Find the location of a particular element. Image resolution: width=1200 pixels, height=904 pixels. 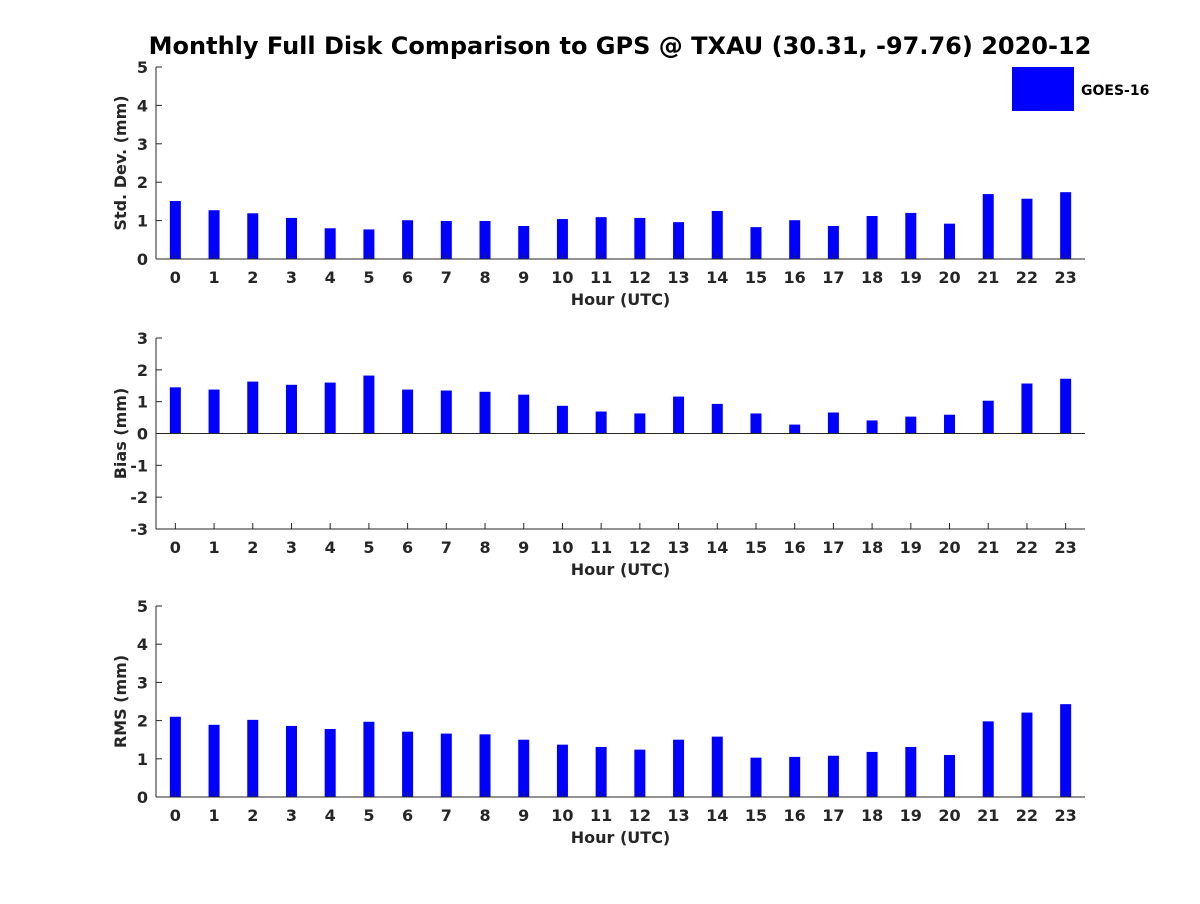

y-tick-label-stddev-0: 0 is located at coordinates (142, 259).